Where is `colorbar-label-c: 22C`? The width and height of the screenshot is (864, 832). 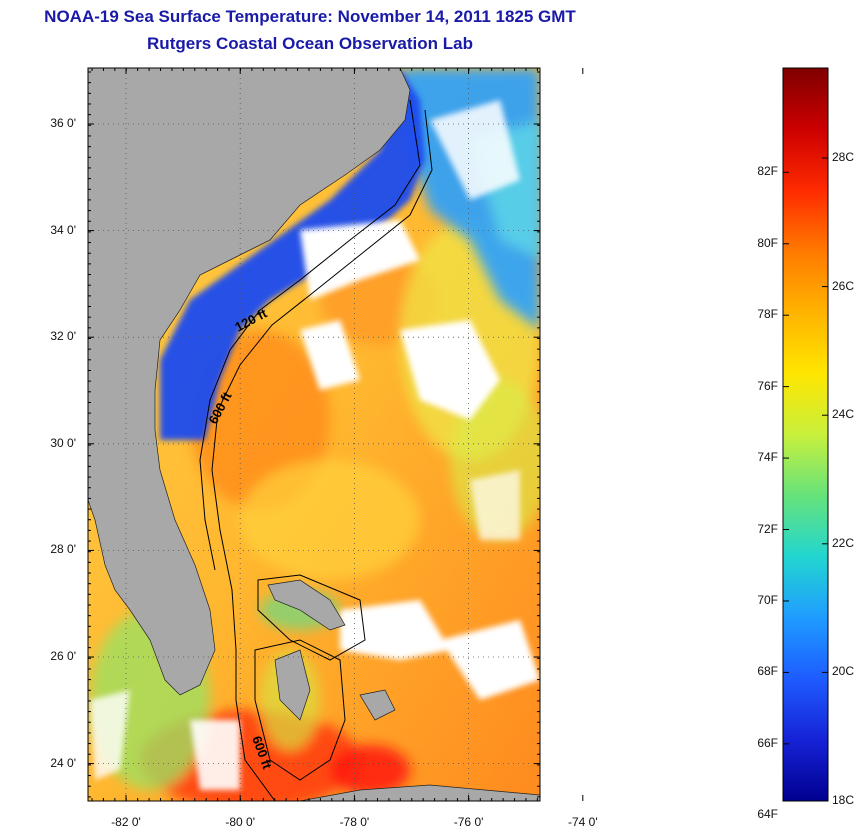 colorbar-label-c: 22C is located at coordinates (843, 542).